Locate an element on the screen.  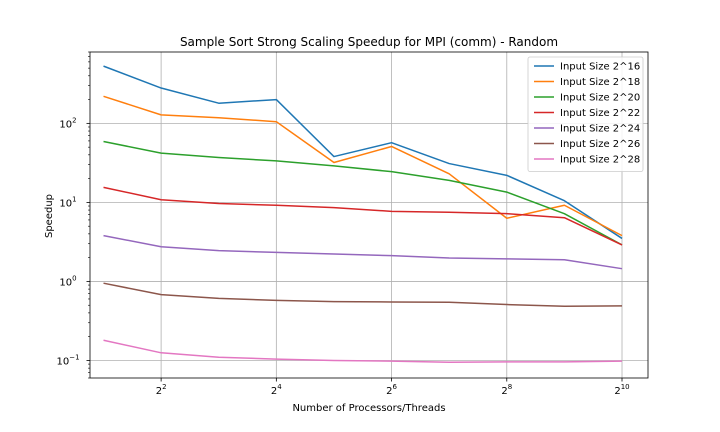
legend-box is located at coordinates (585, 114).